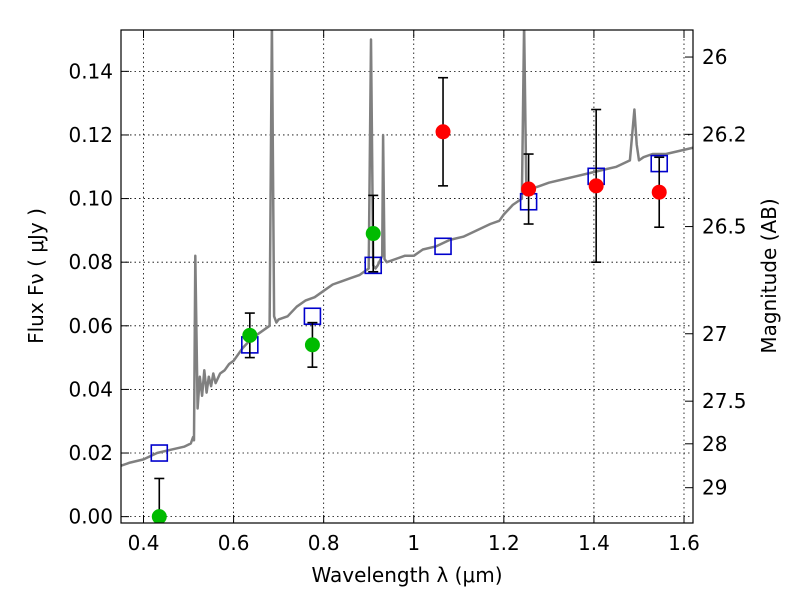 This screenshot has height=604, width=800. What do you see at coordinates (90, 389) in the screenshot?
I see `y-tick-label: 0.04` at bounding box center [90, 389].